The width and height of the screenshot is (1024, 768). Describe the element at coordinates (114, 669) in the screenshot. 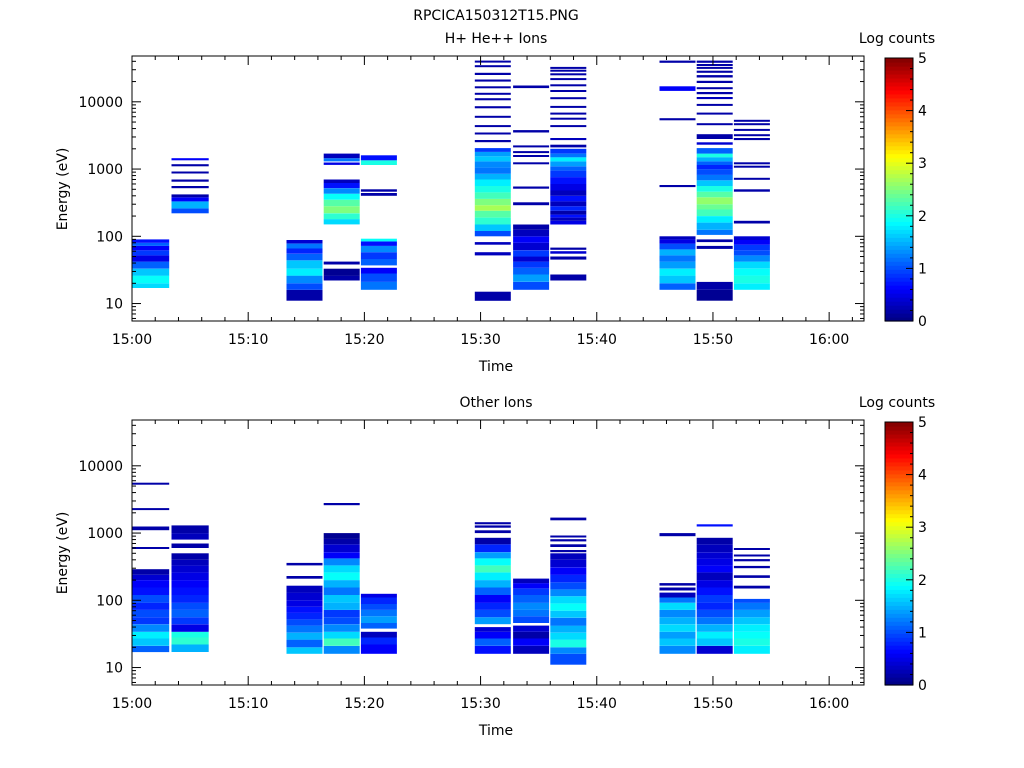

I see `y-tick-label: 10` at that location.